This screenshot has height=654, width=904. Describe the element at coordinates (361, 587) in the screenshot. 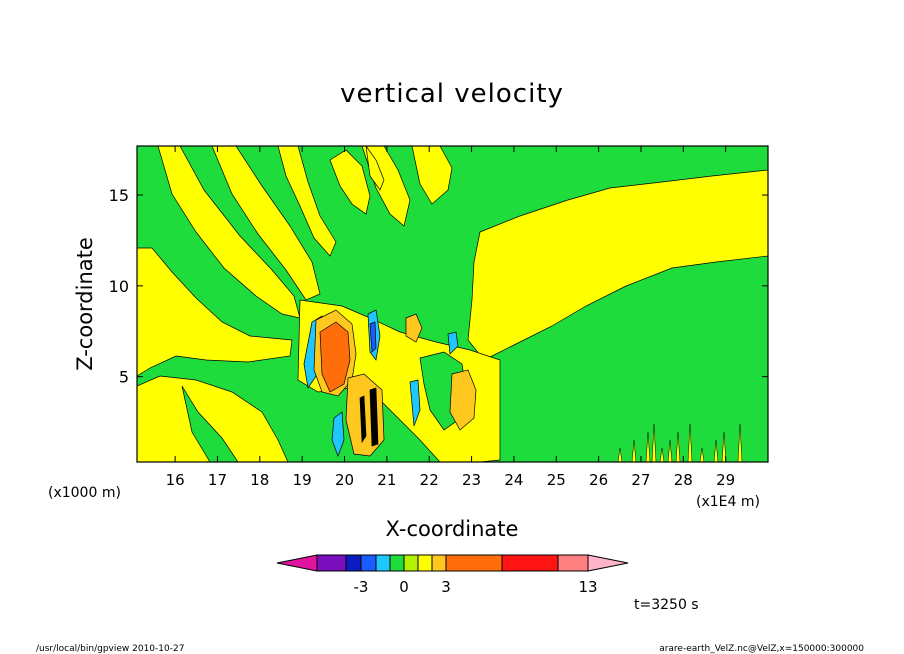

I see `colorbar-label: -3` at that location.